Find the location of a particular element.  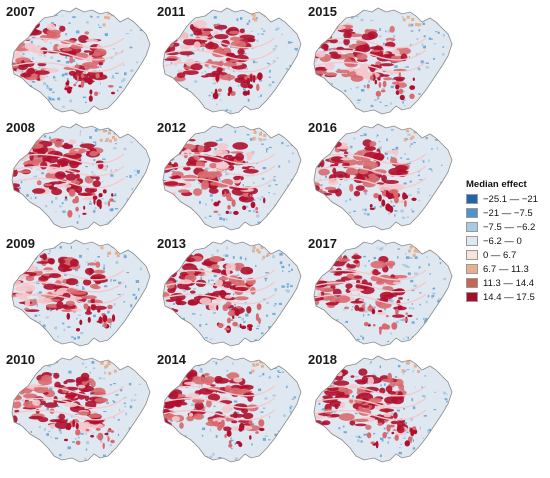

map-panel-2013: 2013 is located at coordinates (230, 292).